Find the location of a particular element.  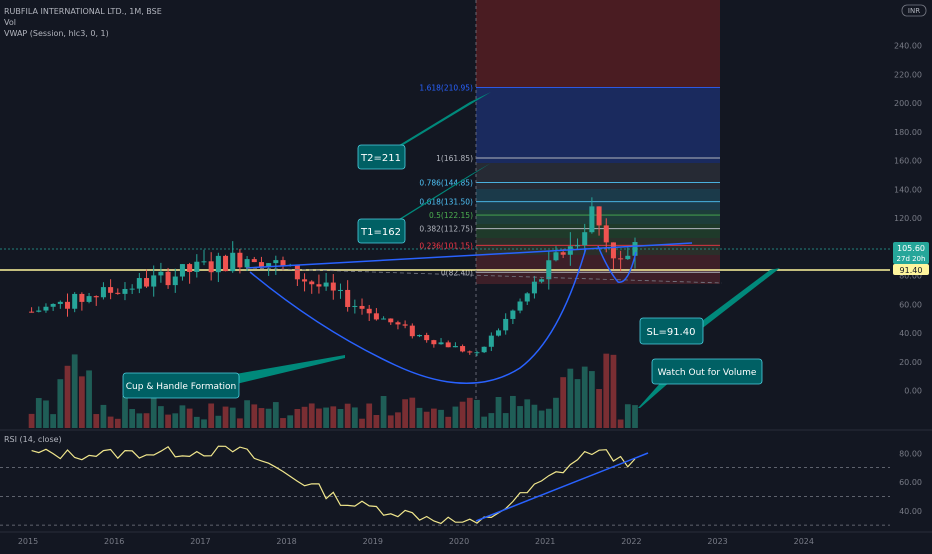

vwap-indicator-label: VWAP (Session, hlc3, 0, 1) is located at coordinates (56, 33).